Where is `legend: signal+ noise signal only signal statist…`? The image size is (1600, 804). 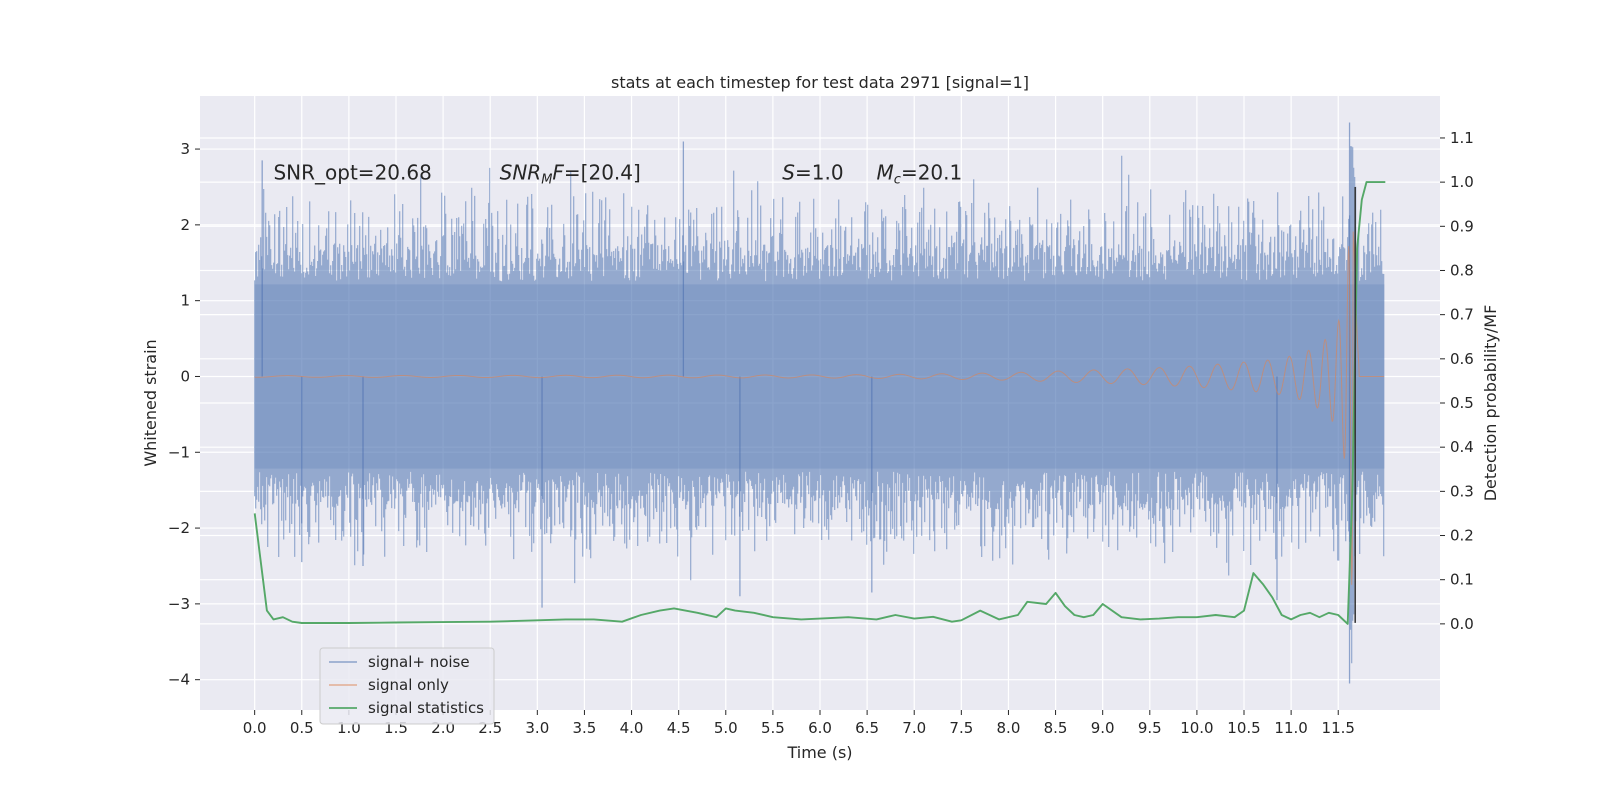
legend: signal+ noise signal only signal statist… is located at coordinates (407, 686).